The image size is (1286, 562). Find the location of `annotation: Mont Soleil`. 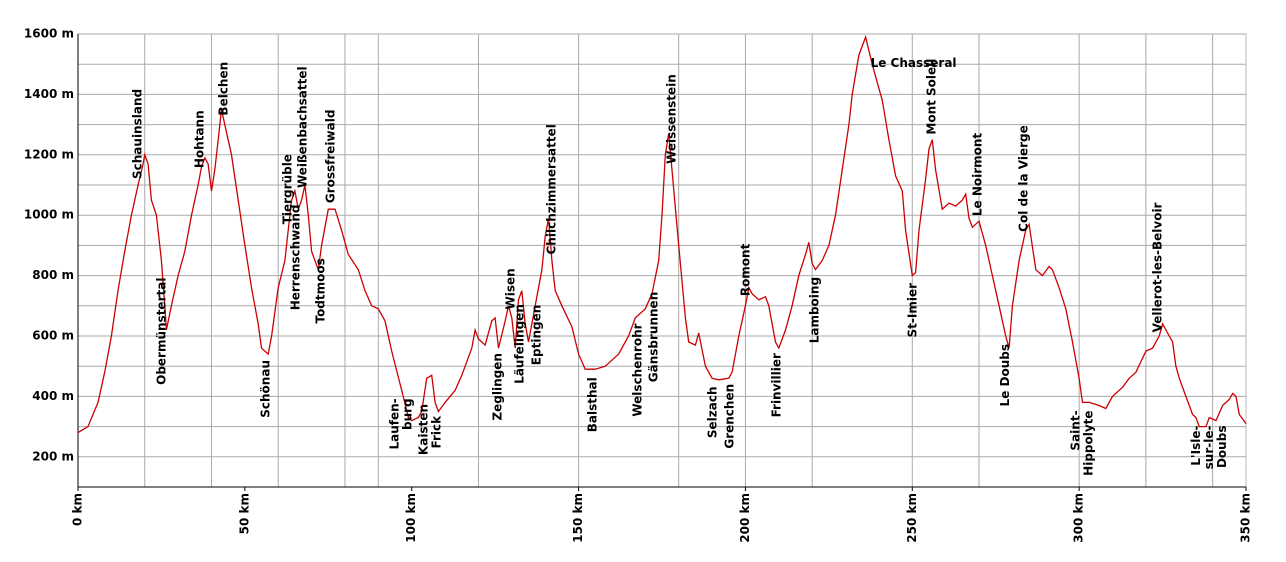

annotation: Mont Soleil is located at coordinates (931, 97).